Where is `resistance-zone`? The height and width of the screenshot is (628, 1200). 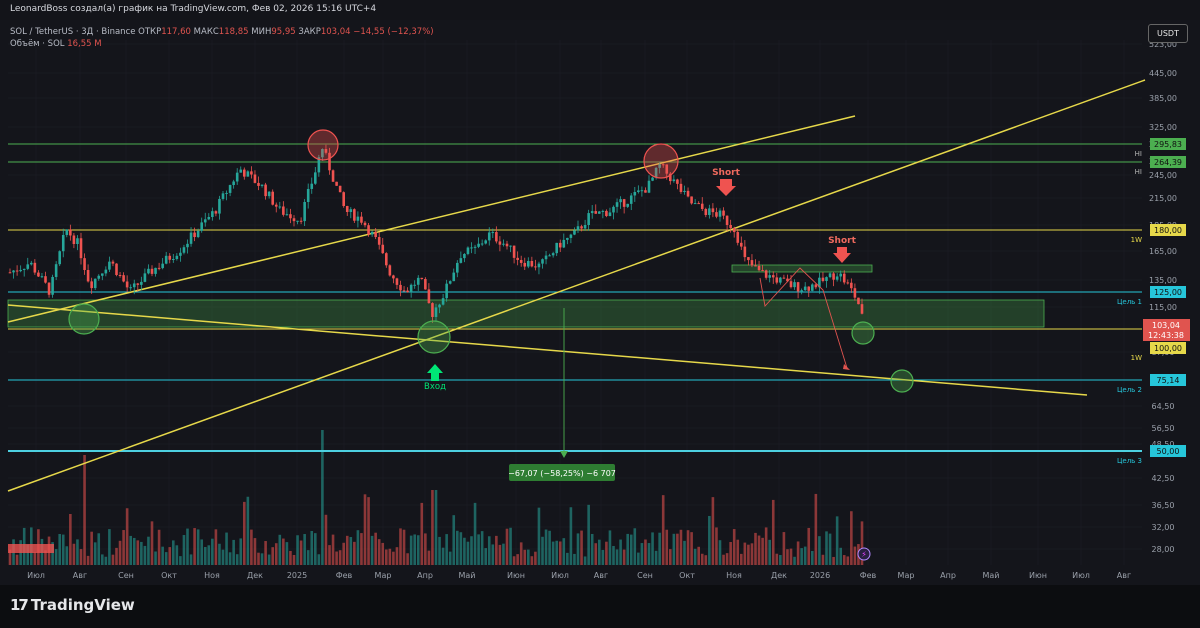 resistance-zone is located at coordinates (802, 268).